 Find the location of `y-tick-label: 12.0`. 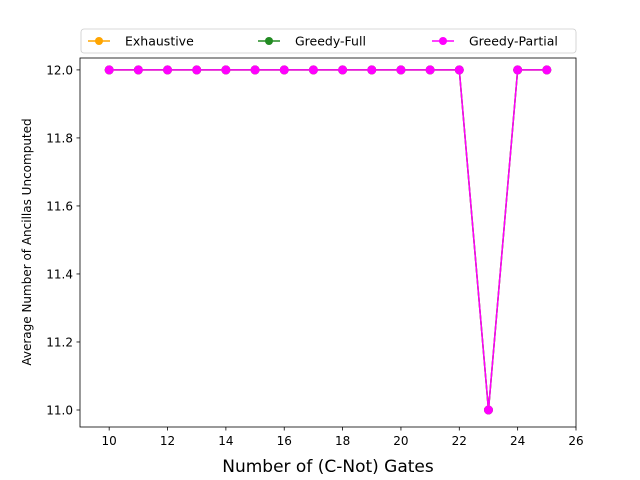

y-tick-label: 12.0 is located at coordinates (59, 70).